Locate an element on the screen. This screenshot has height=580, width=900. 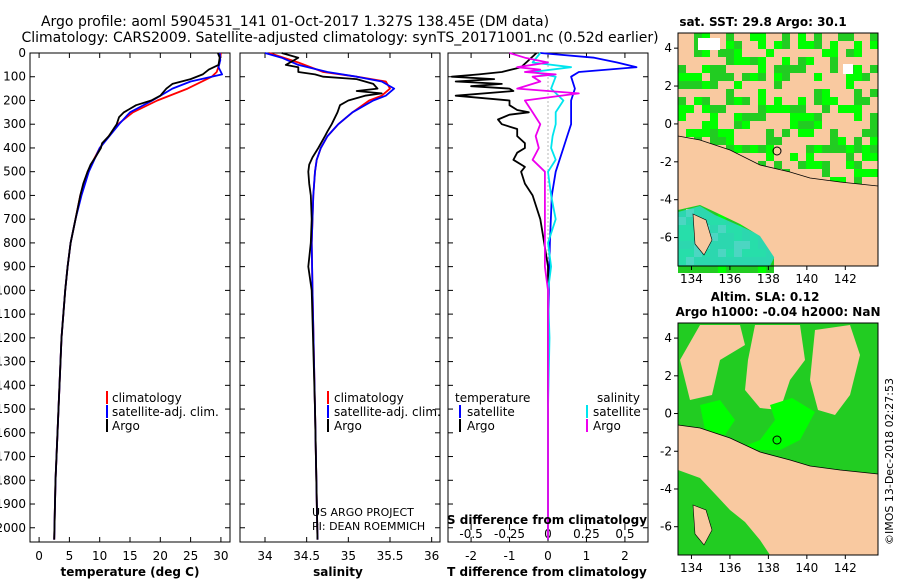
legend-label-s-argo: Argo is located at coordinates (607, 426).